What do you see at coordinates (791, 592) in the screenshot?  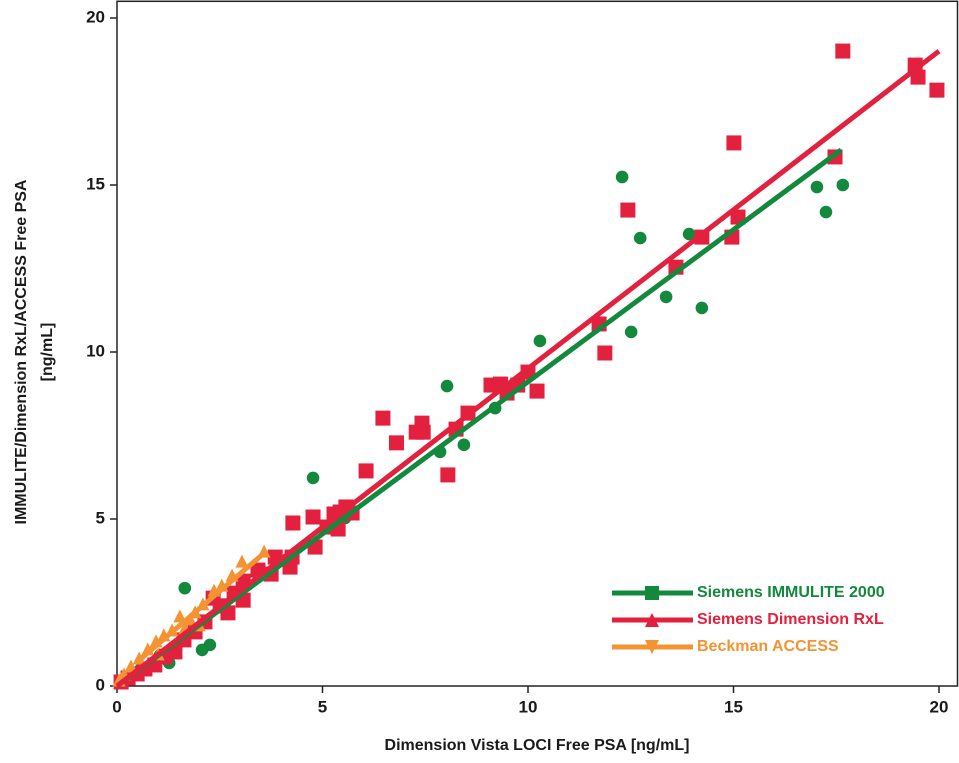 I see `legend-label: Siemens IMMULITE 2000` at bounding box center [791, 592].